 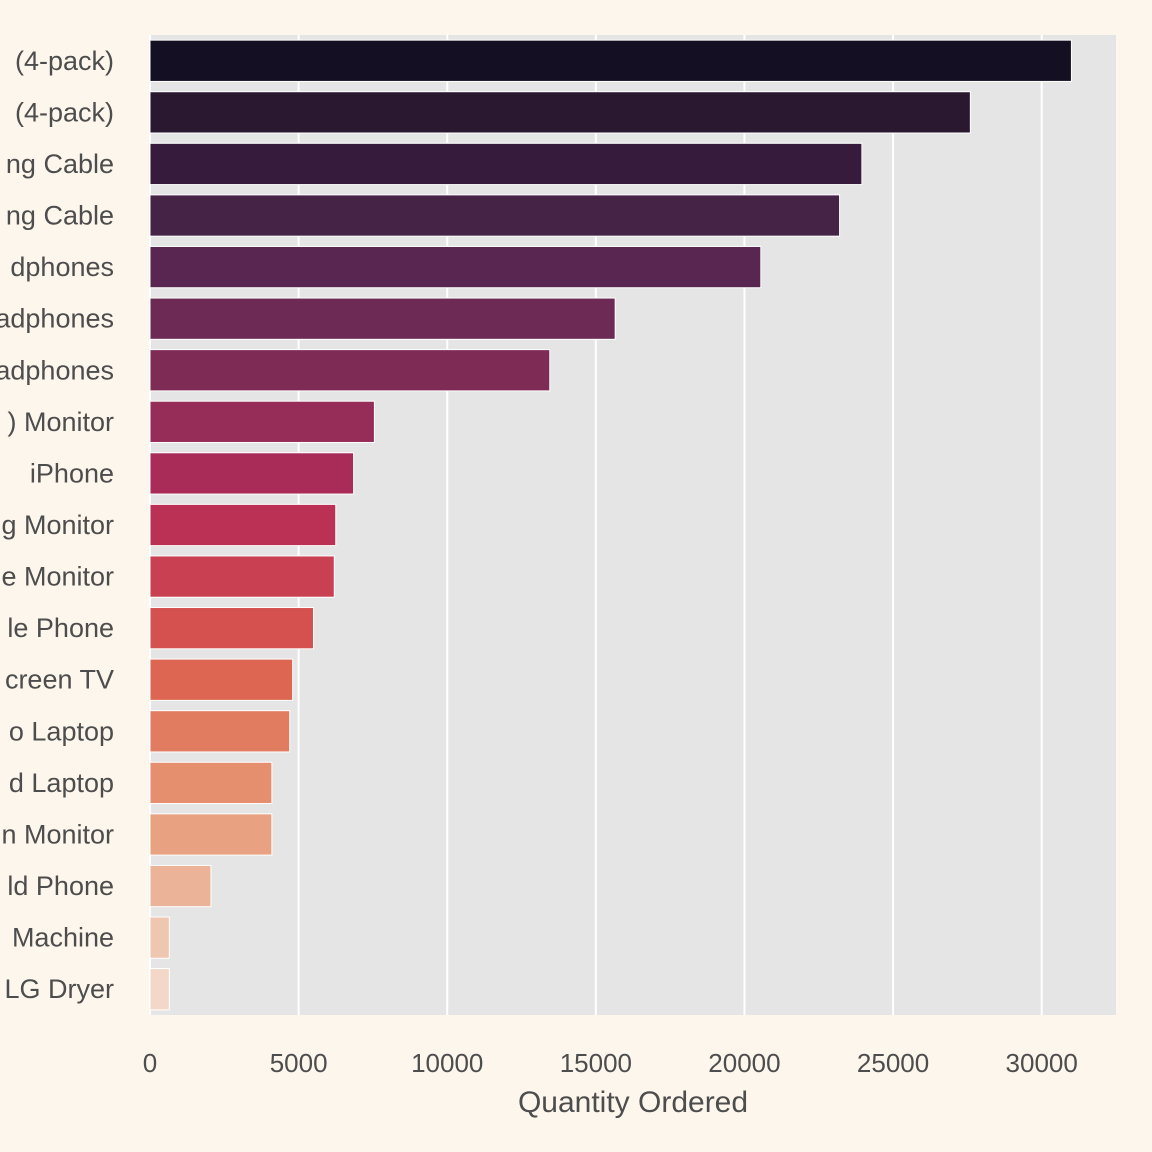 What do you see at coordinates (57, 834) in the screenshot?
I see `y-category-label: n Monitor` at bounding box center [57, 834].